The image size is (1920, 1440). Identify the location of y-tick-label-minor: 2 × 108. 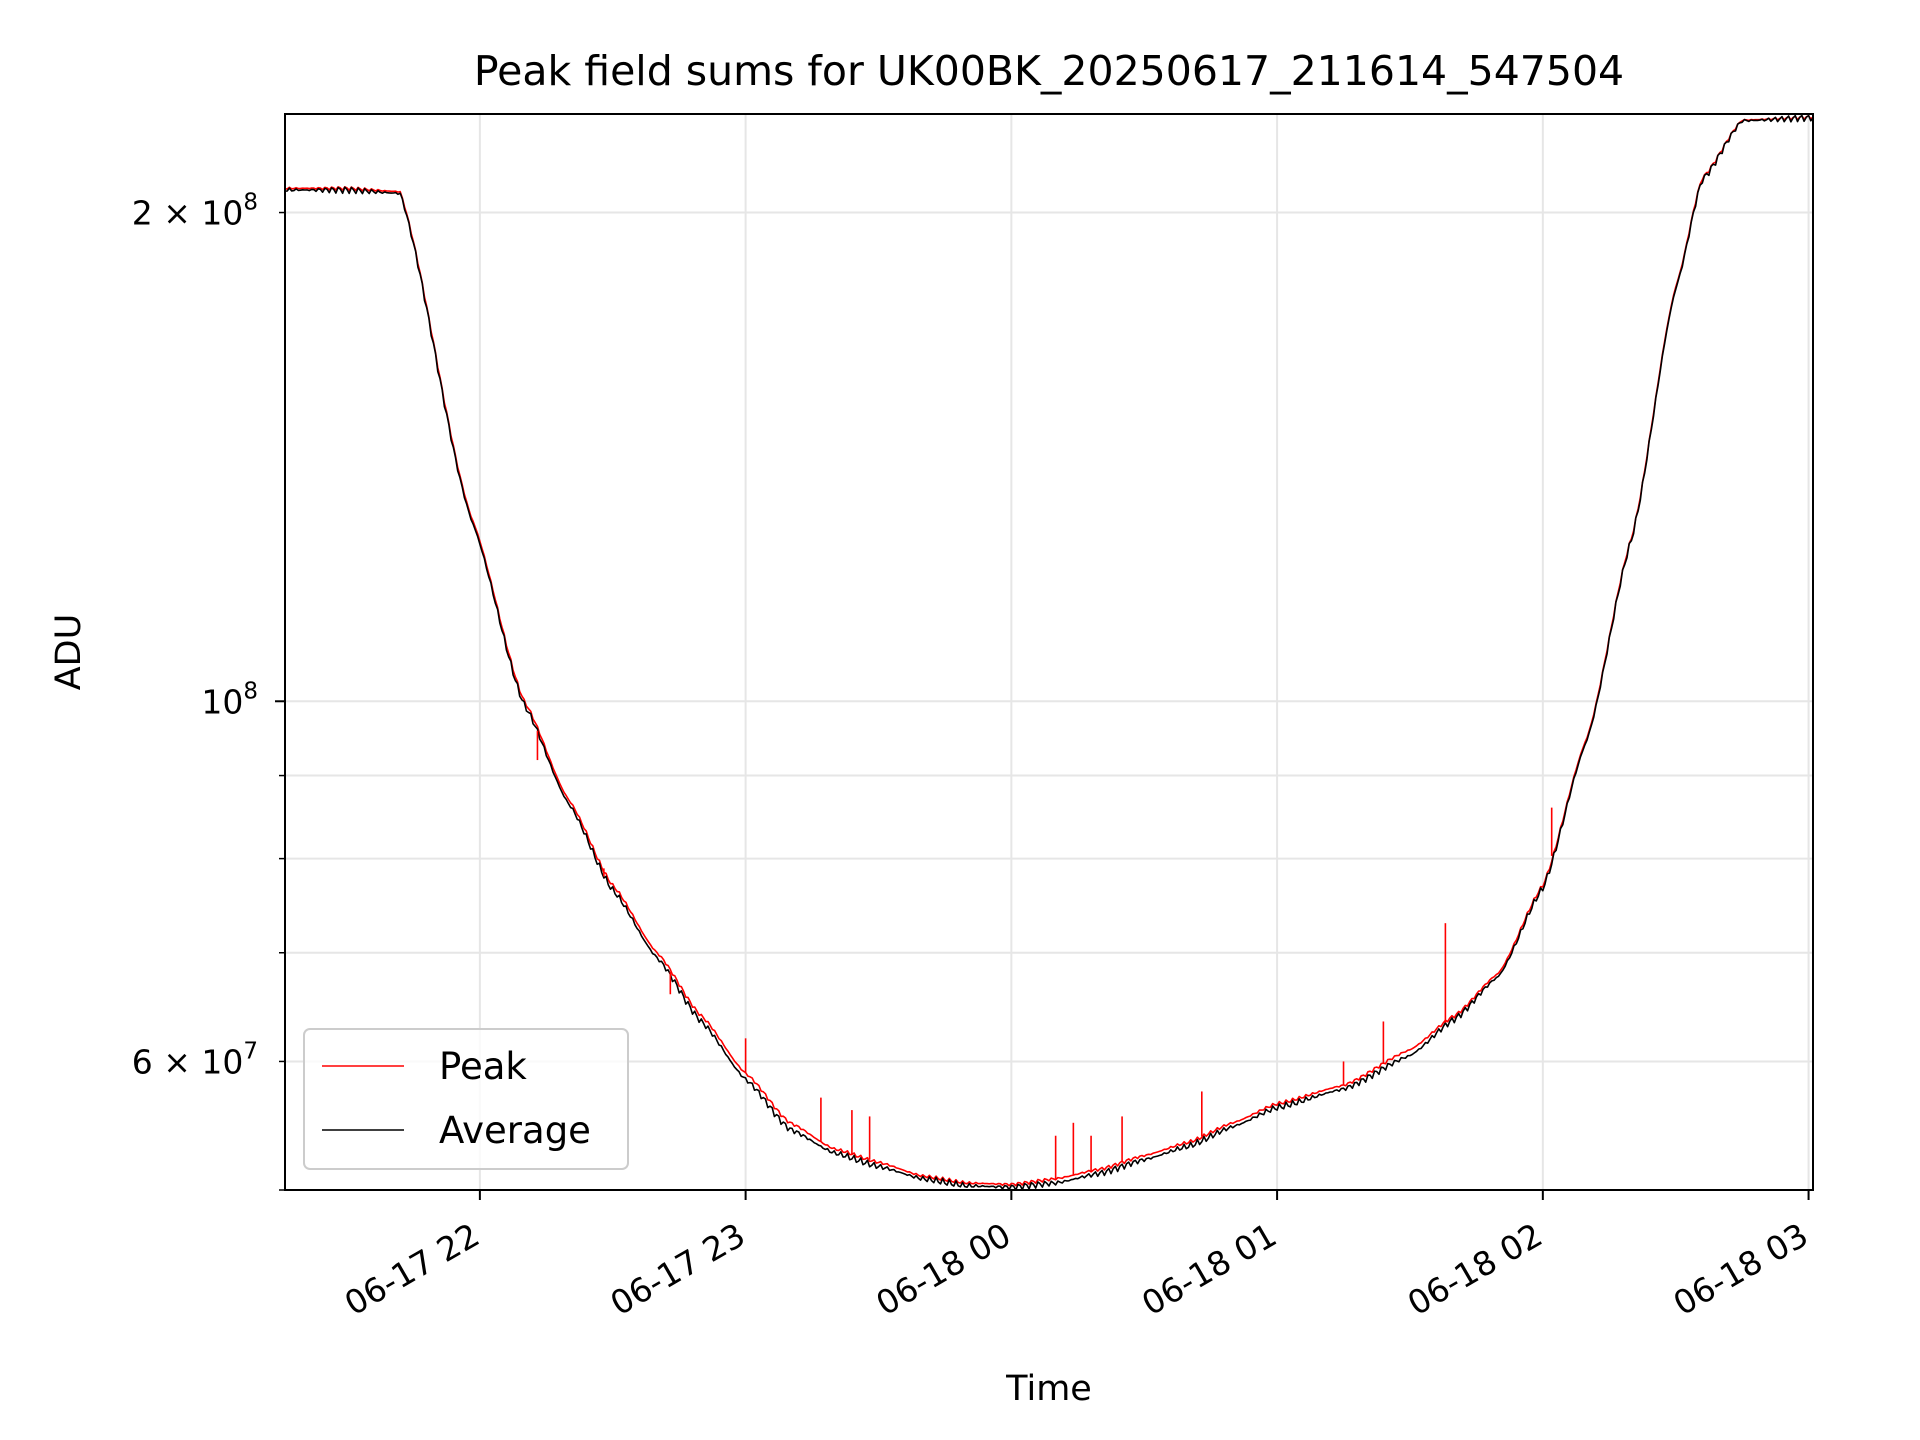
(195, 211).